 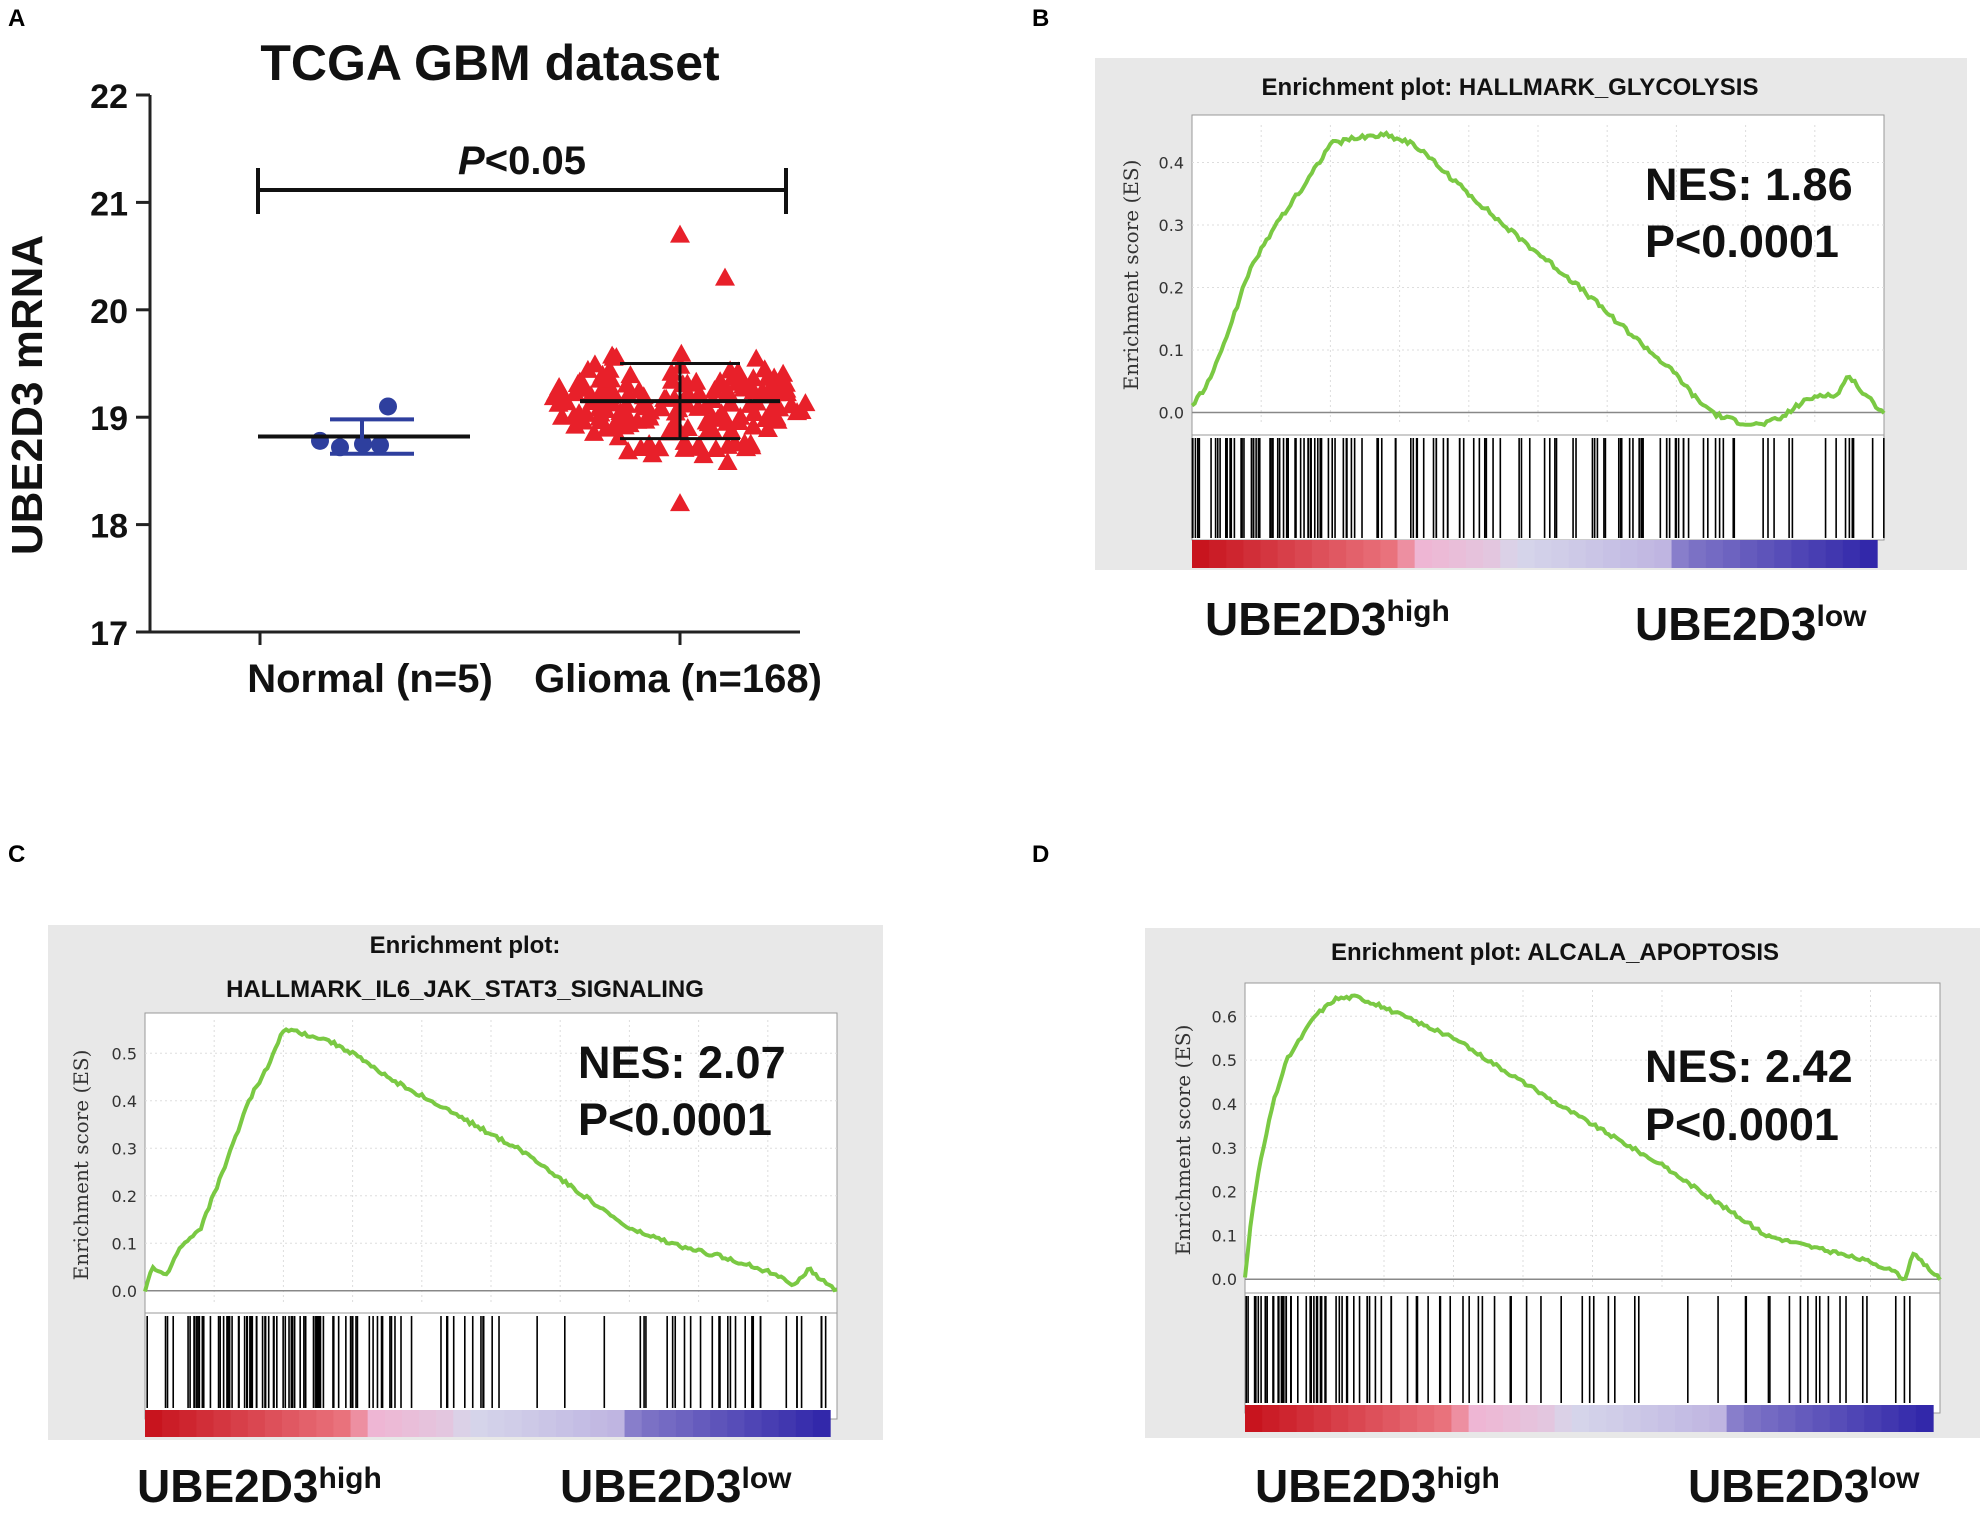 I want to click on gsea-b-nes: NES: 1.86, so click(x=1749, y=184).